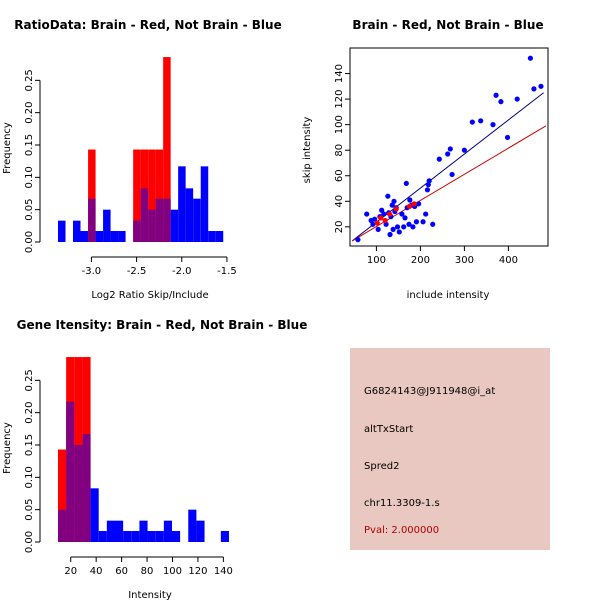  I want to click on ratio-histogram-x-tick-label: -3.0, so click(92, 271).